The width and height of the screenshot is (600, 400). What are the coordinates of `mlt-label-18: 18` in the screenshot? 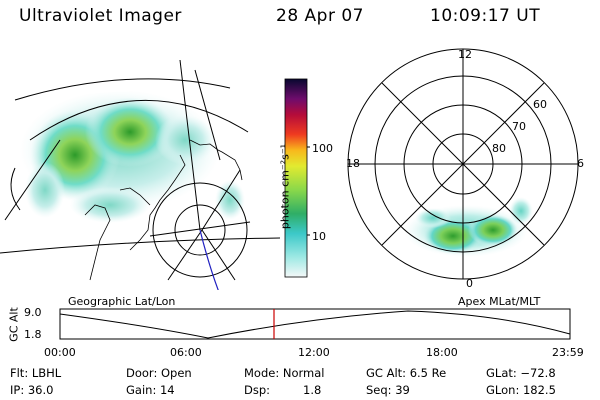 It's located at (353, 163).